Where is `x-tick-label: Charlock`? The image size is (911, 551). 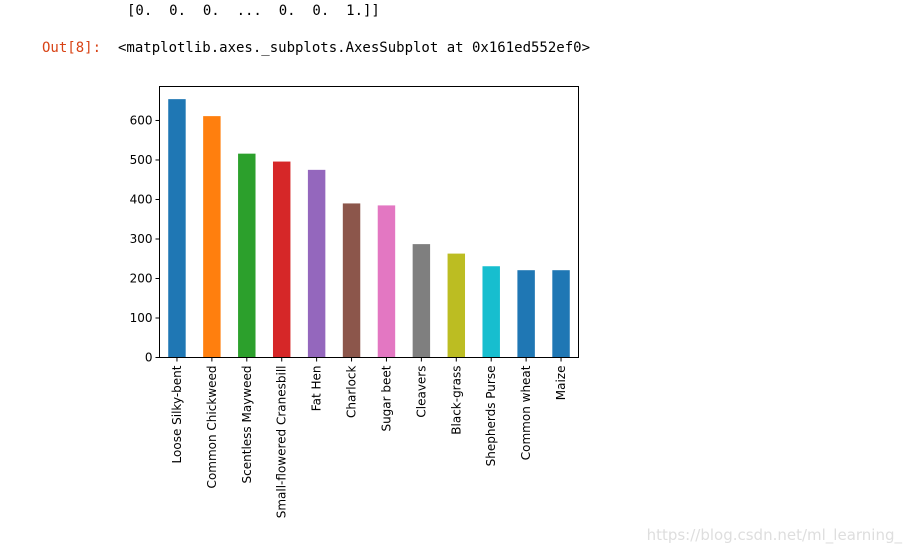
x-tick-label: Charlock is located at coordinates (352, 391).